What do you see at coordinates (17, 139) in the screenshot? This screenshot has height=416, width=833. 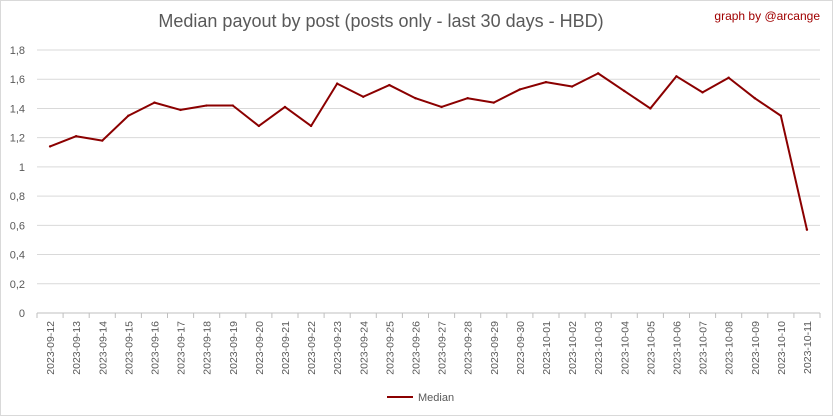 I see `y-tick-label: 1,2` at bounding box center [17, 139].